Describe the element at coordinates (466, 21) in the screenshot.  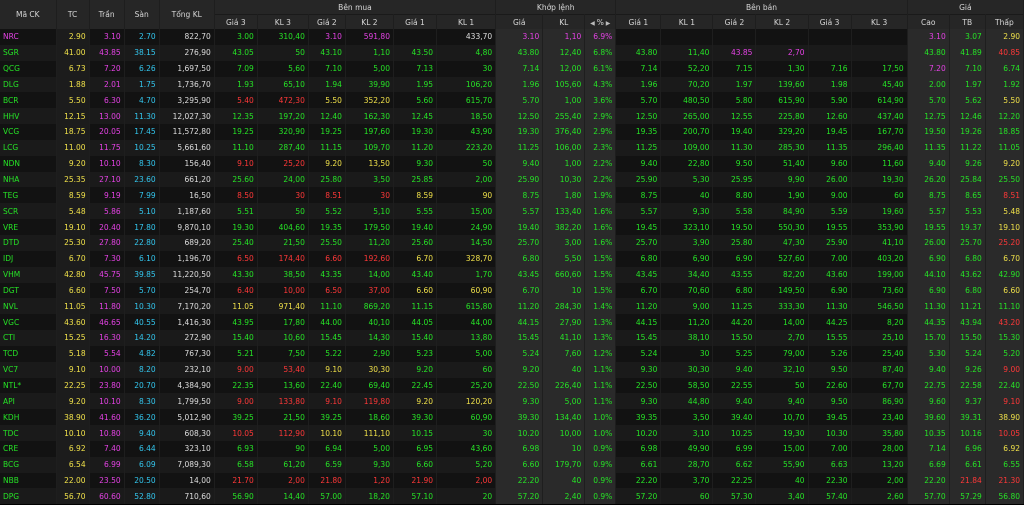
I see `col-header-buy-6: KL 1` at that location.